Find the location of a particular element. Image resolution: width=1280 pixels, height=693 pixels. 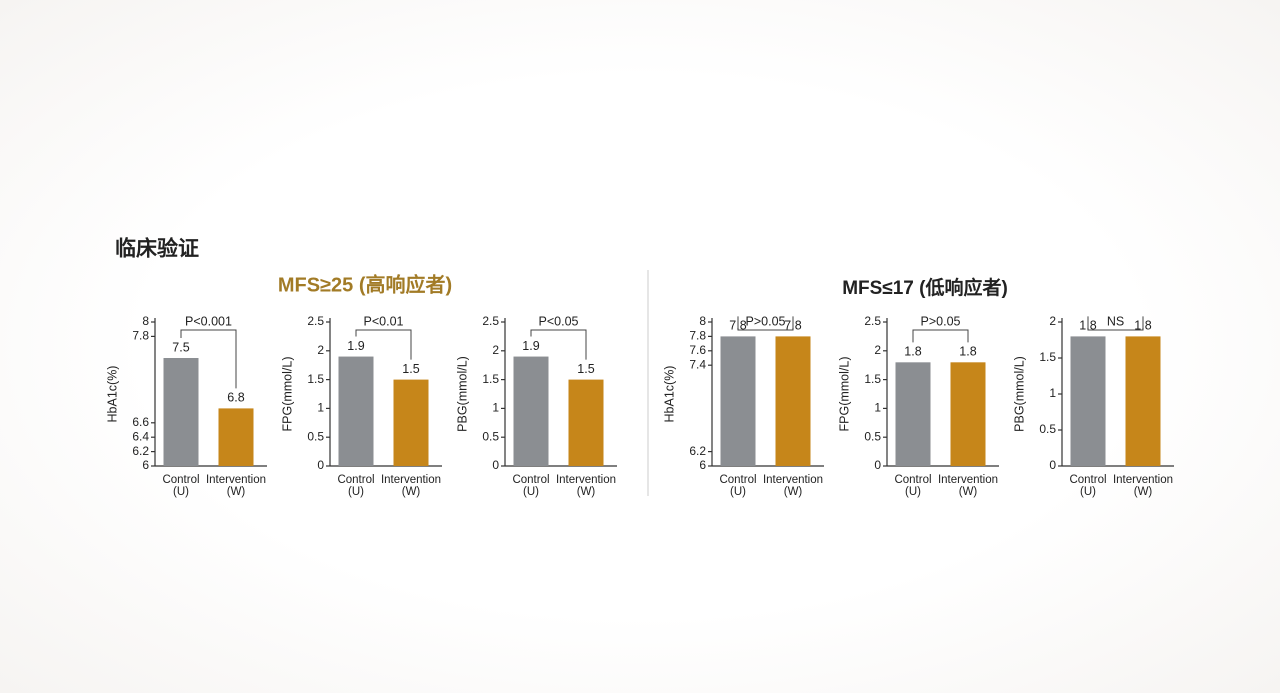

value-label: 6.8 is located at coordinates (235, 398).